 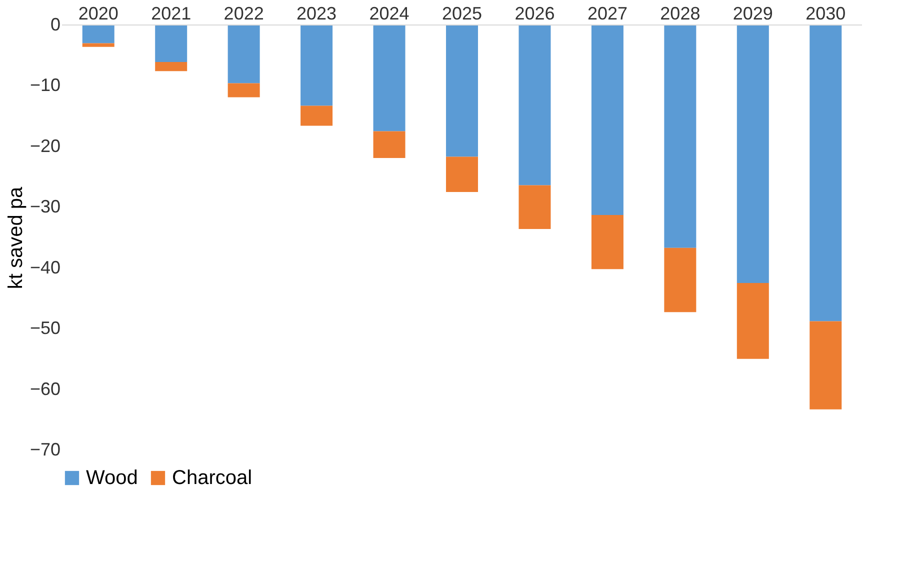 I want to click on x-tick-label: 2028, so click(x=680, y=14).